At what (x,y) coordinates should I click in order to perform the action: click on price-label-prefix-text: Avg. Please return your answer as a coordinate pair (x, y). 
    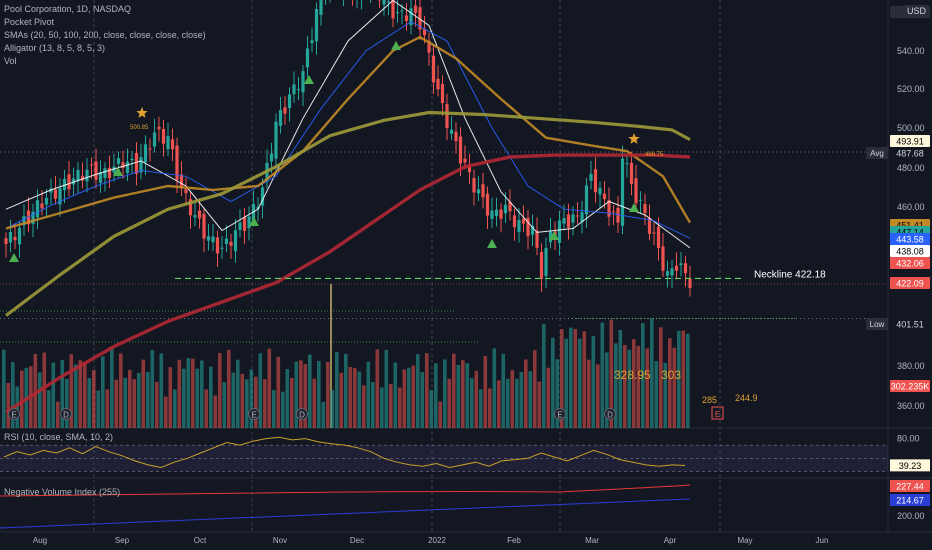
    Looking at the image, I should click on (877, 153).